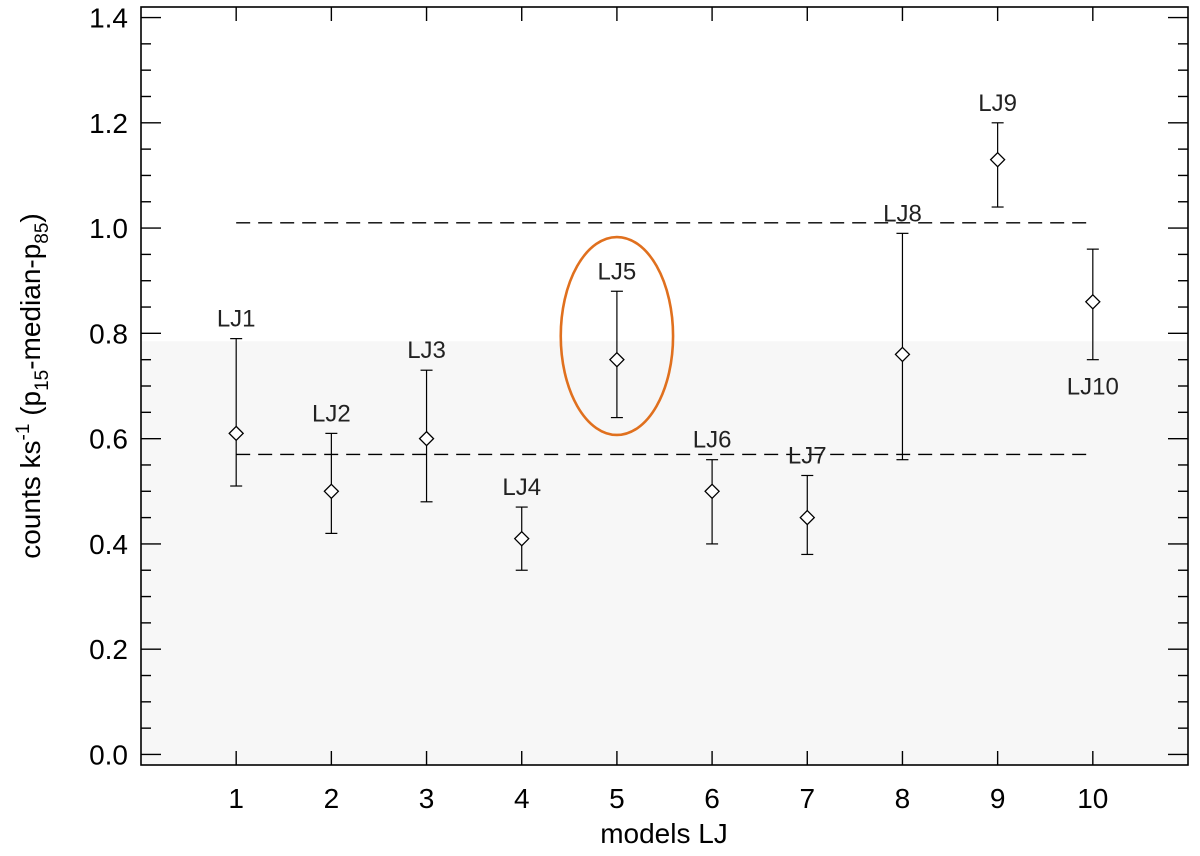 This screenshot has width=1200, height=856. I want to click on y-tick-label-7: 1.4, so click(108, 18).